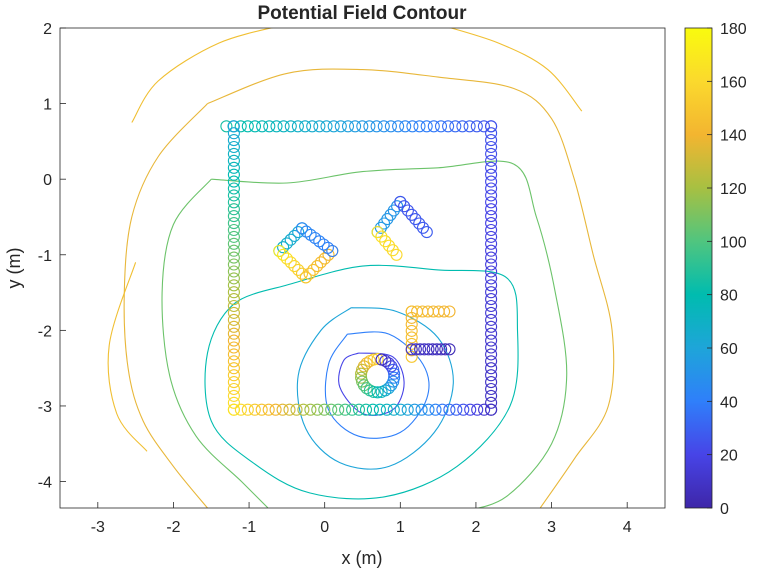  I want to click on marker-inner-ring, so click(377, 359).